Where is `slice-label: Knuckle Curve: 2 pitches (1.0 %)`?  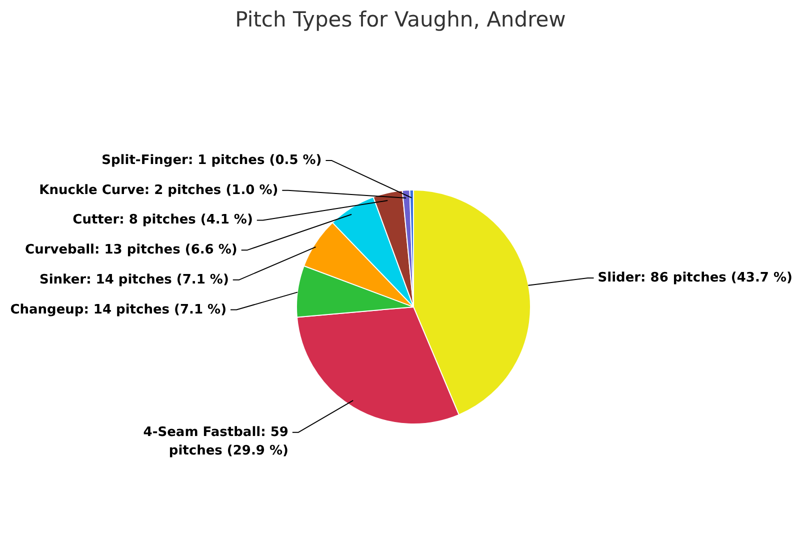
slice-label: Knuckle Curve: 2 pitches (1.0 %) is located at coordinates (158, 190).